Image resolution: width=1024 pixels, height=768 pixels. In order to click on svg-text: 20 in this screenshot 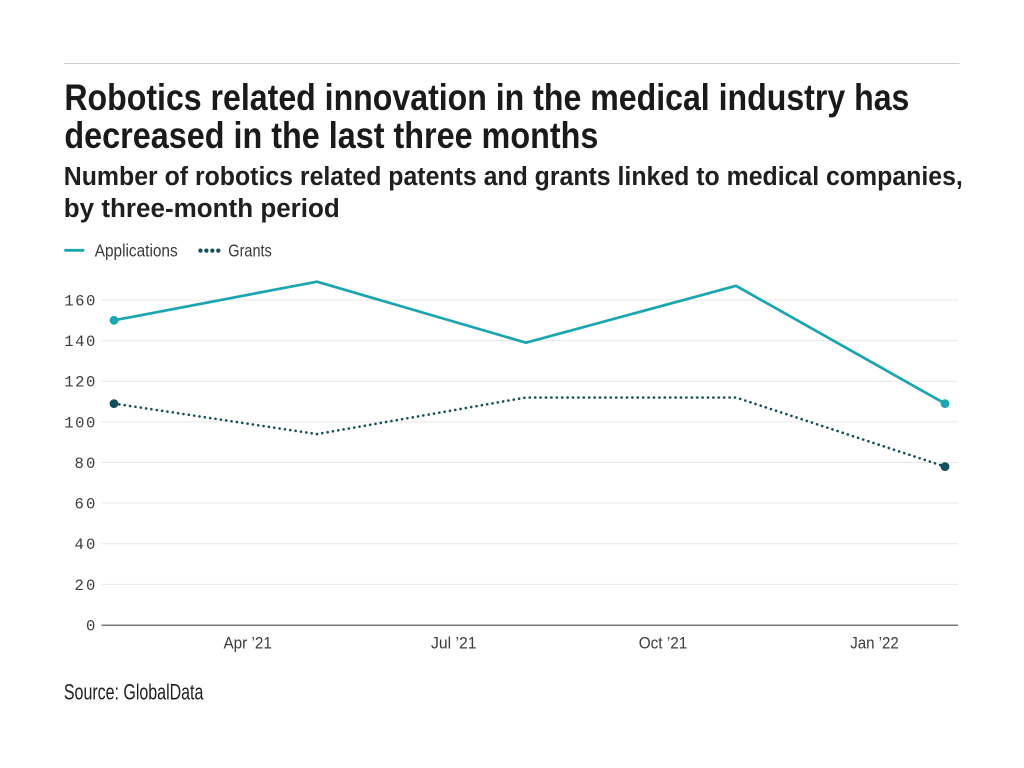, I will do `click(85, 586)`.